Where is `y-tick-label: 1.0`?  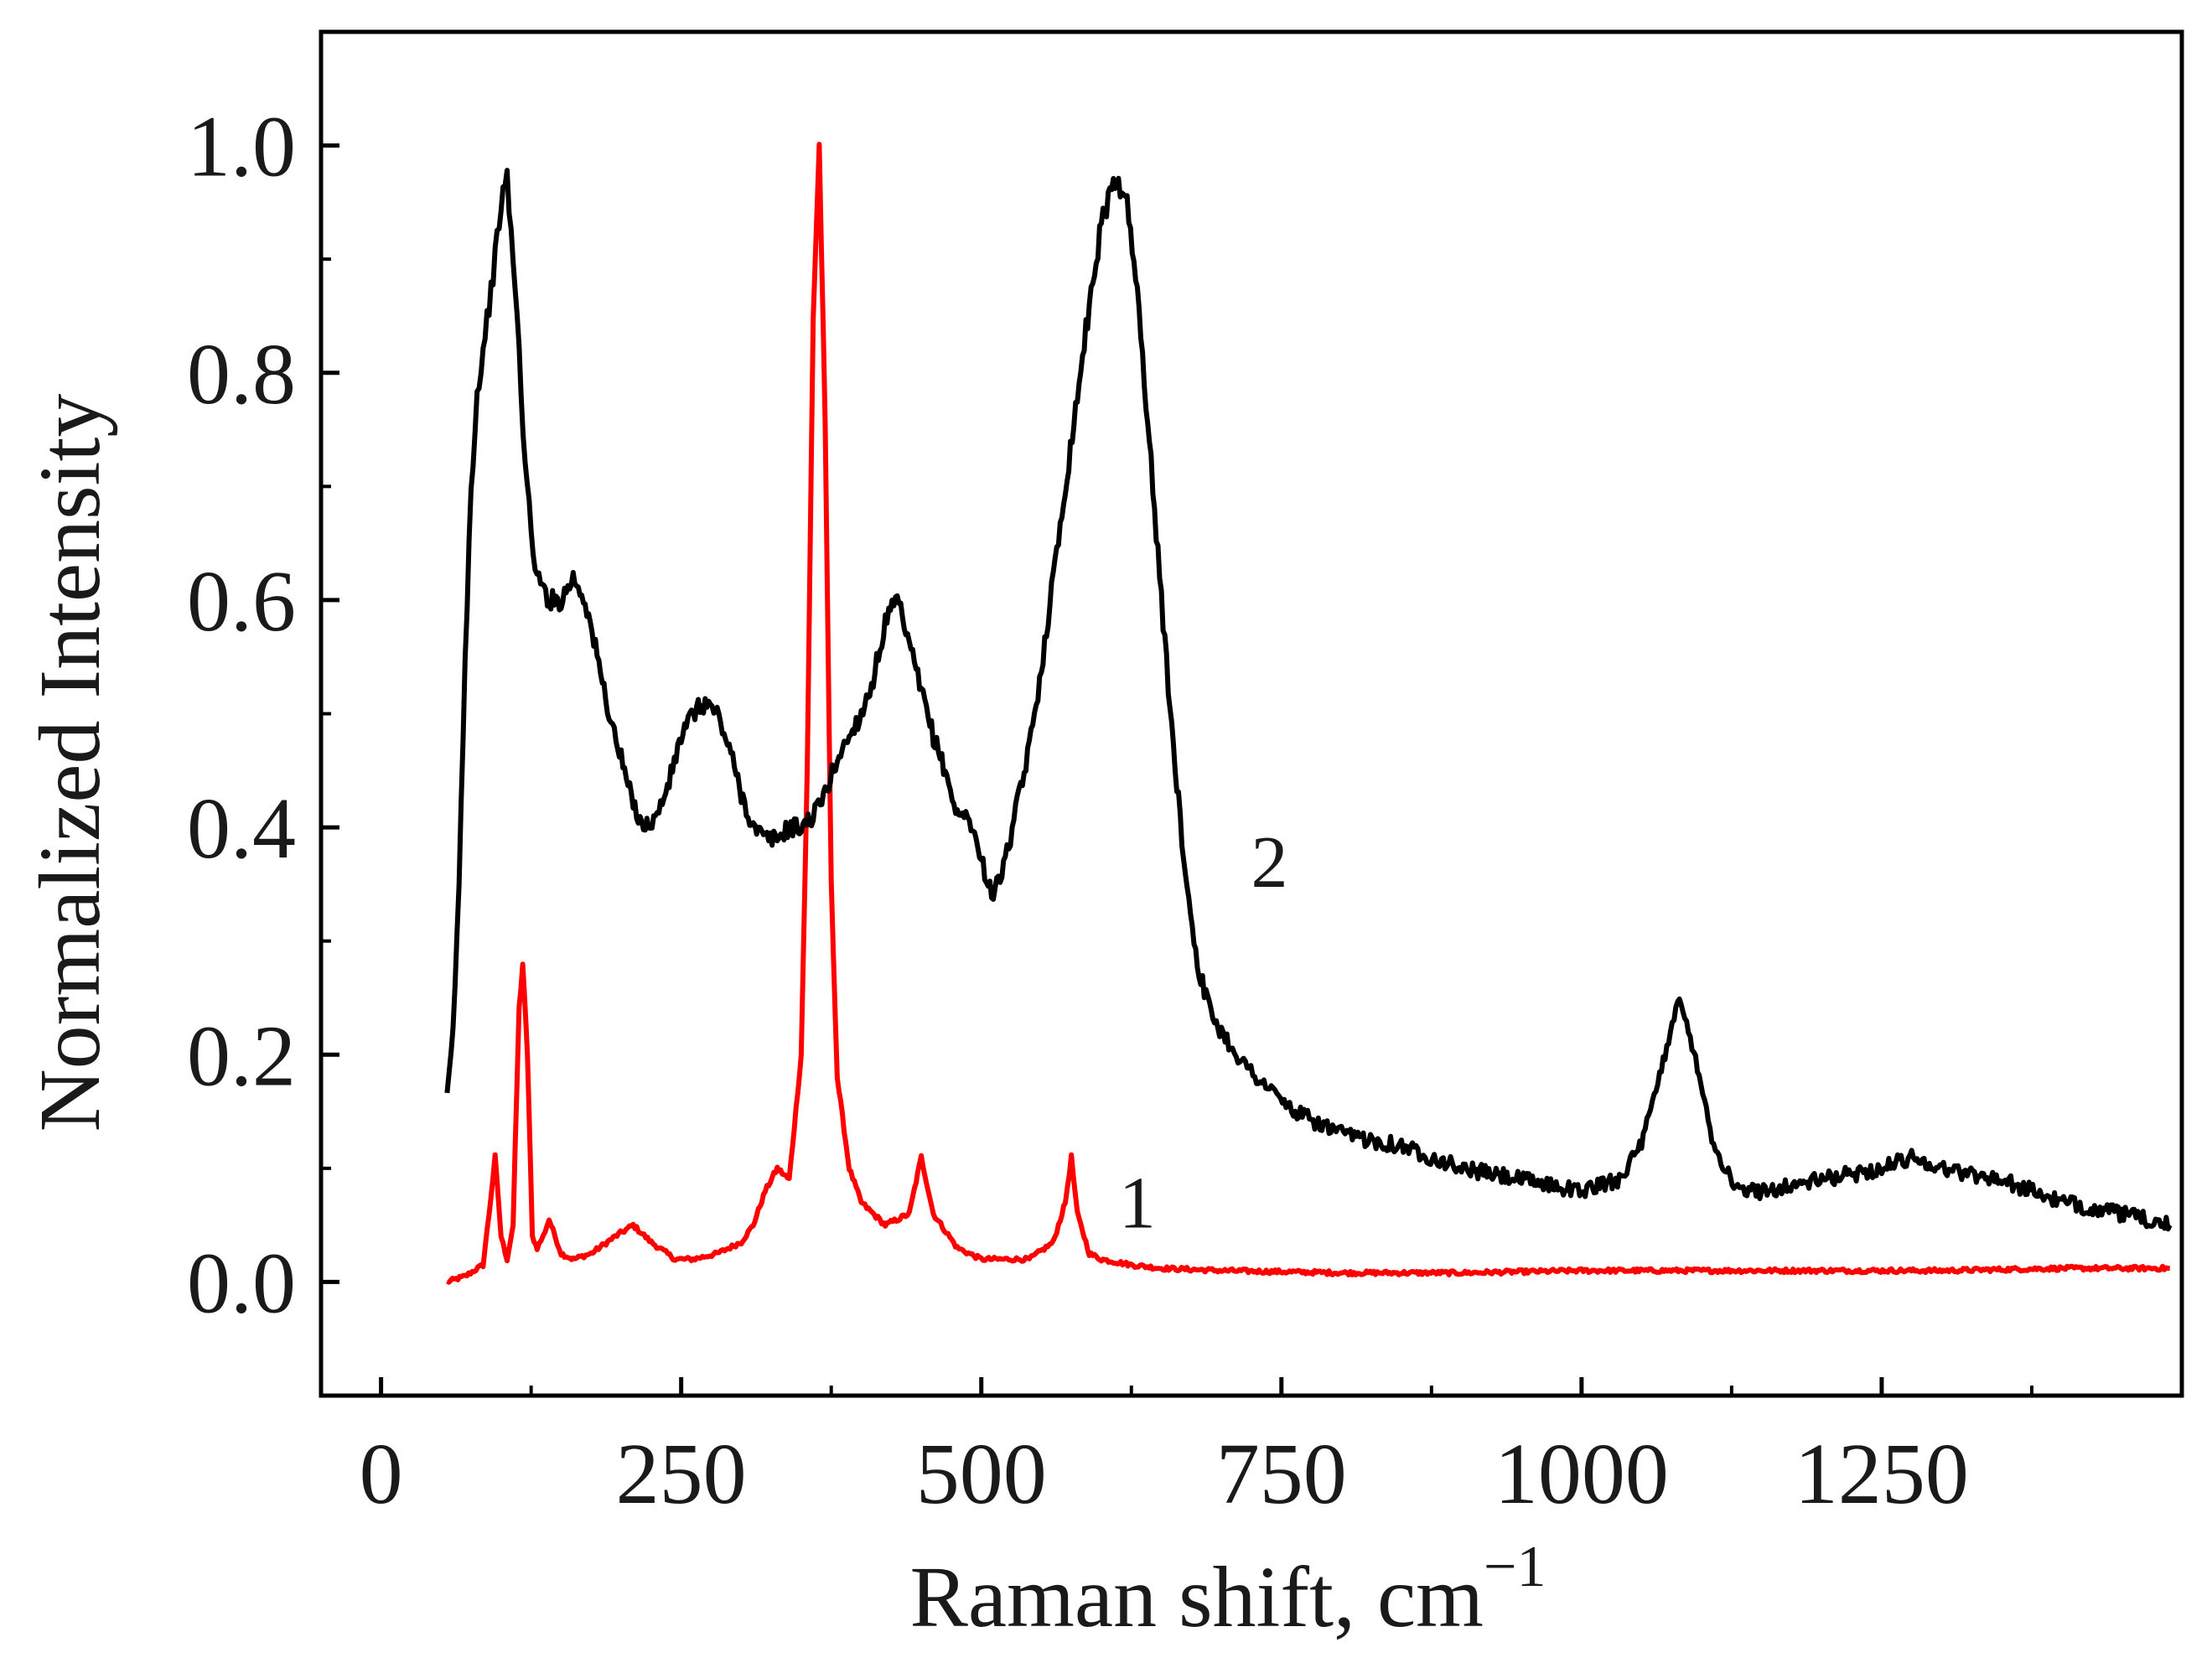 y-tick-label: 1.0 is located at coordinates (241, 147).